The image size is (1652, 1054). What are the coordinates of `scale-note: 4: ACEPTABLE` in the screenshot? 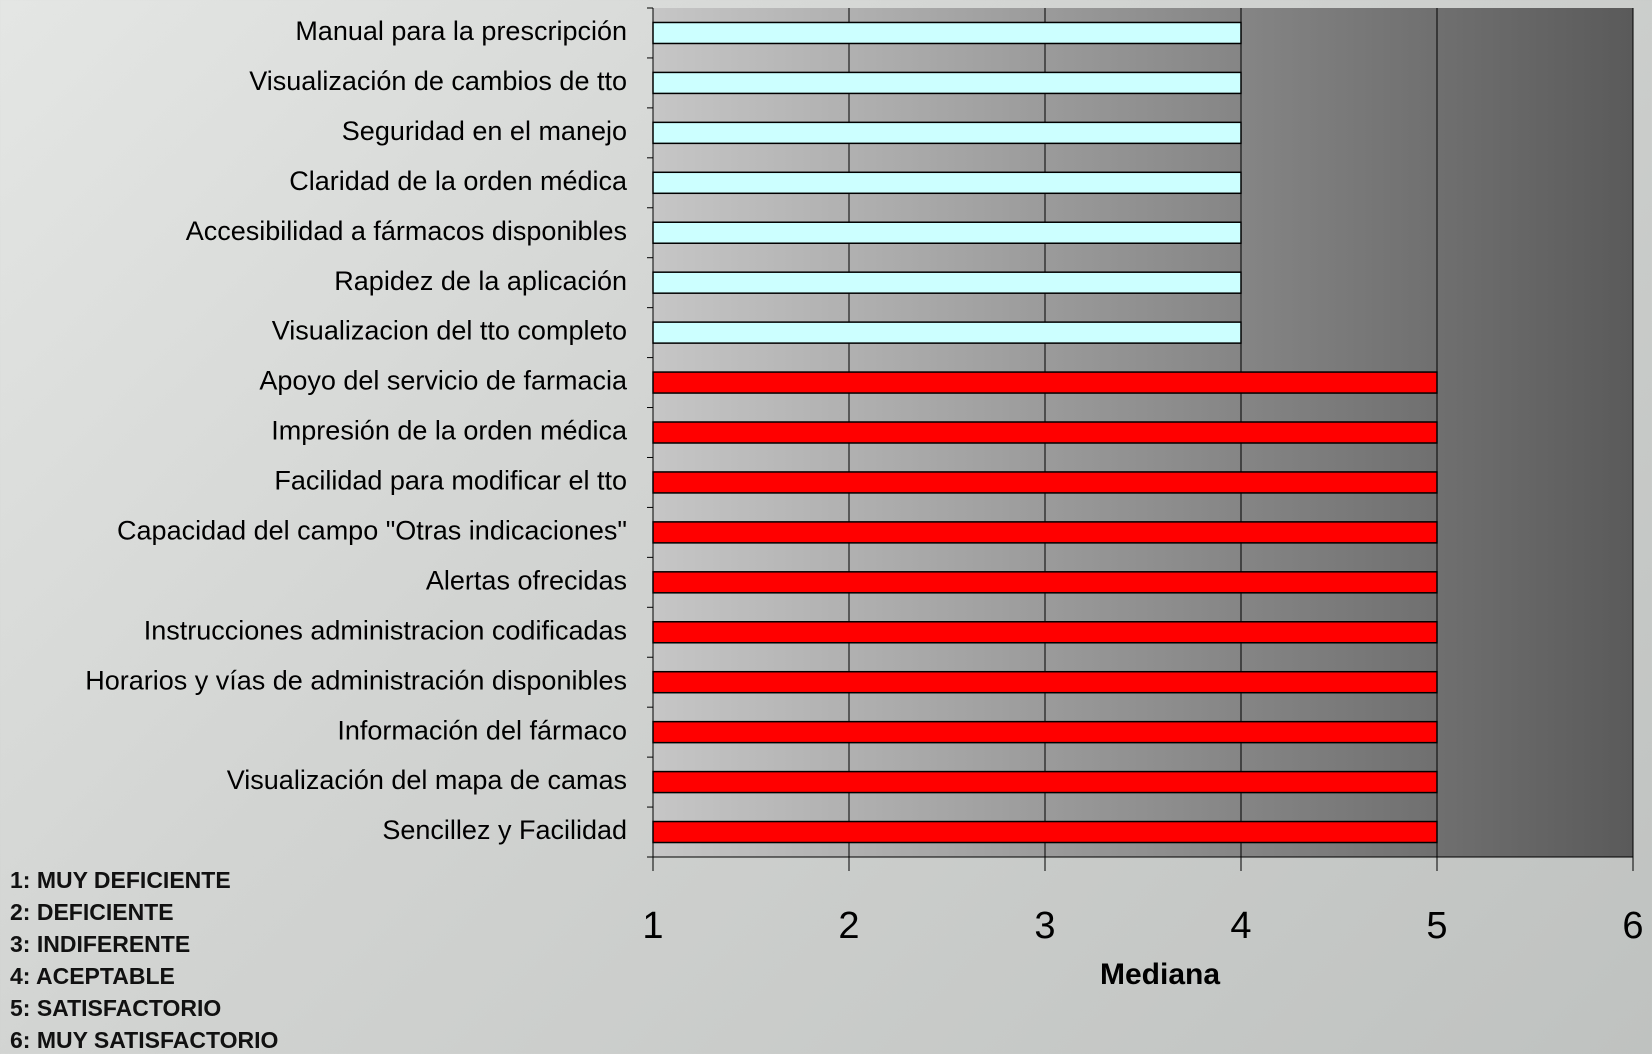 It's located at (92, 976).